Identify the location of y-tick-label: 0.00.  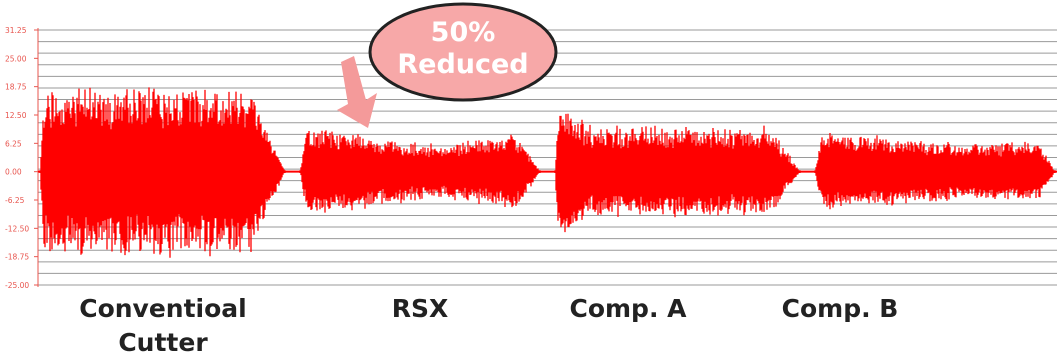
(13, 172).